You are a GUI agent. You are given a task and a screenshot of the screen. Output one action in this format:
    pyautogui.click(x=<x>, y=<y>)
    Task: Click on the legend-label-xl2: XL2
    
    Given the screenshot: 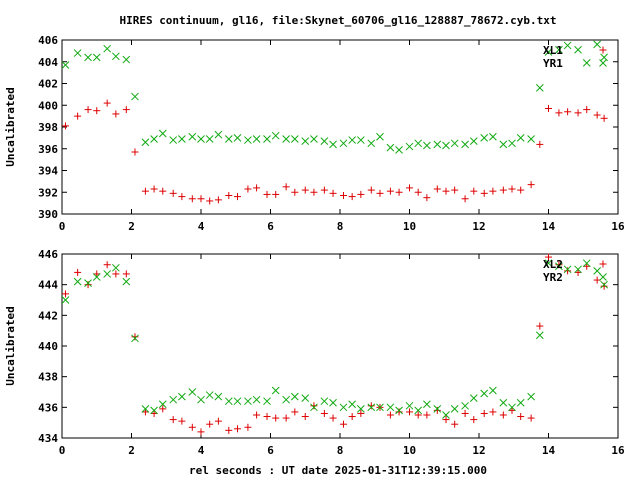 What is the action you would take?
    pyautogui.click(x=553, y=264)
    